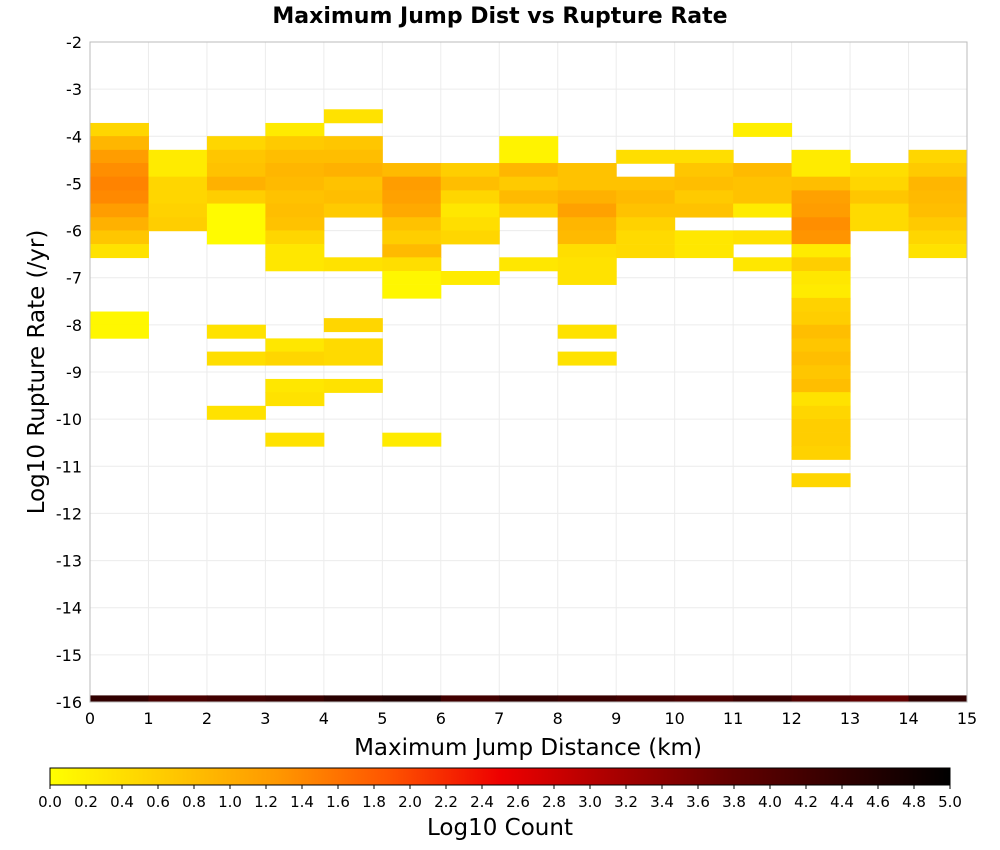 This screenshot has width=1000, height=850. Describe the element at coordinates (90, 718) in the screenshot. I see `x-tick-label: 0` at that location.